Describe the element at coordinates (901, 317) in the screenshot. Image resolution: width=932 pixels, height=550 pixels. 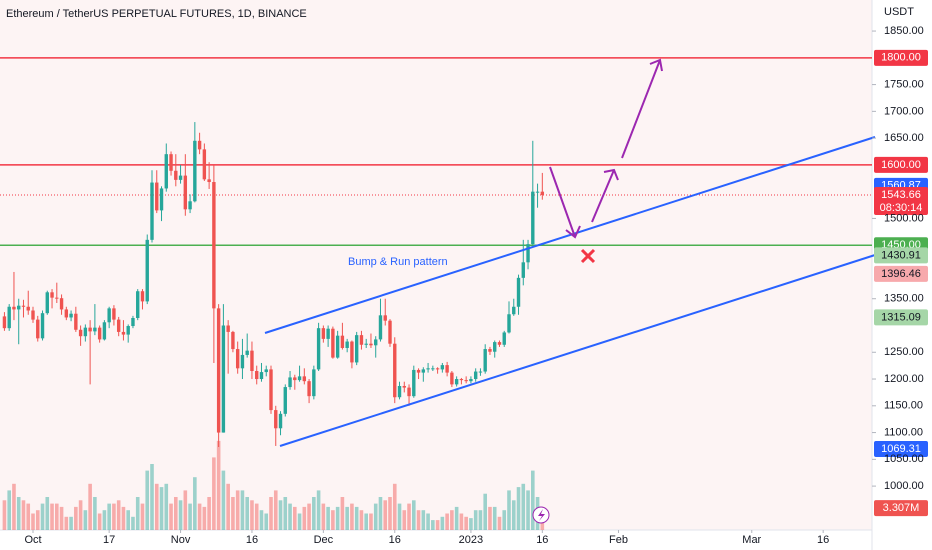
I see `price-tag-label: 1315.09` at that location.